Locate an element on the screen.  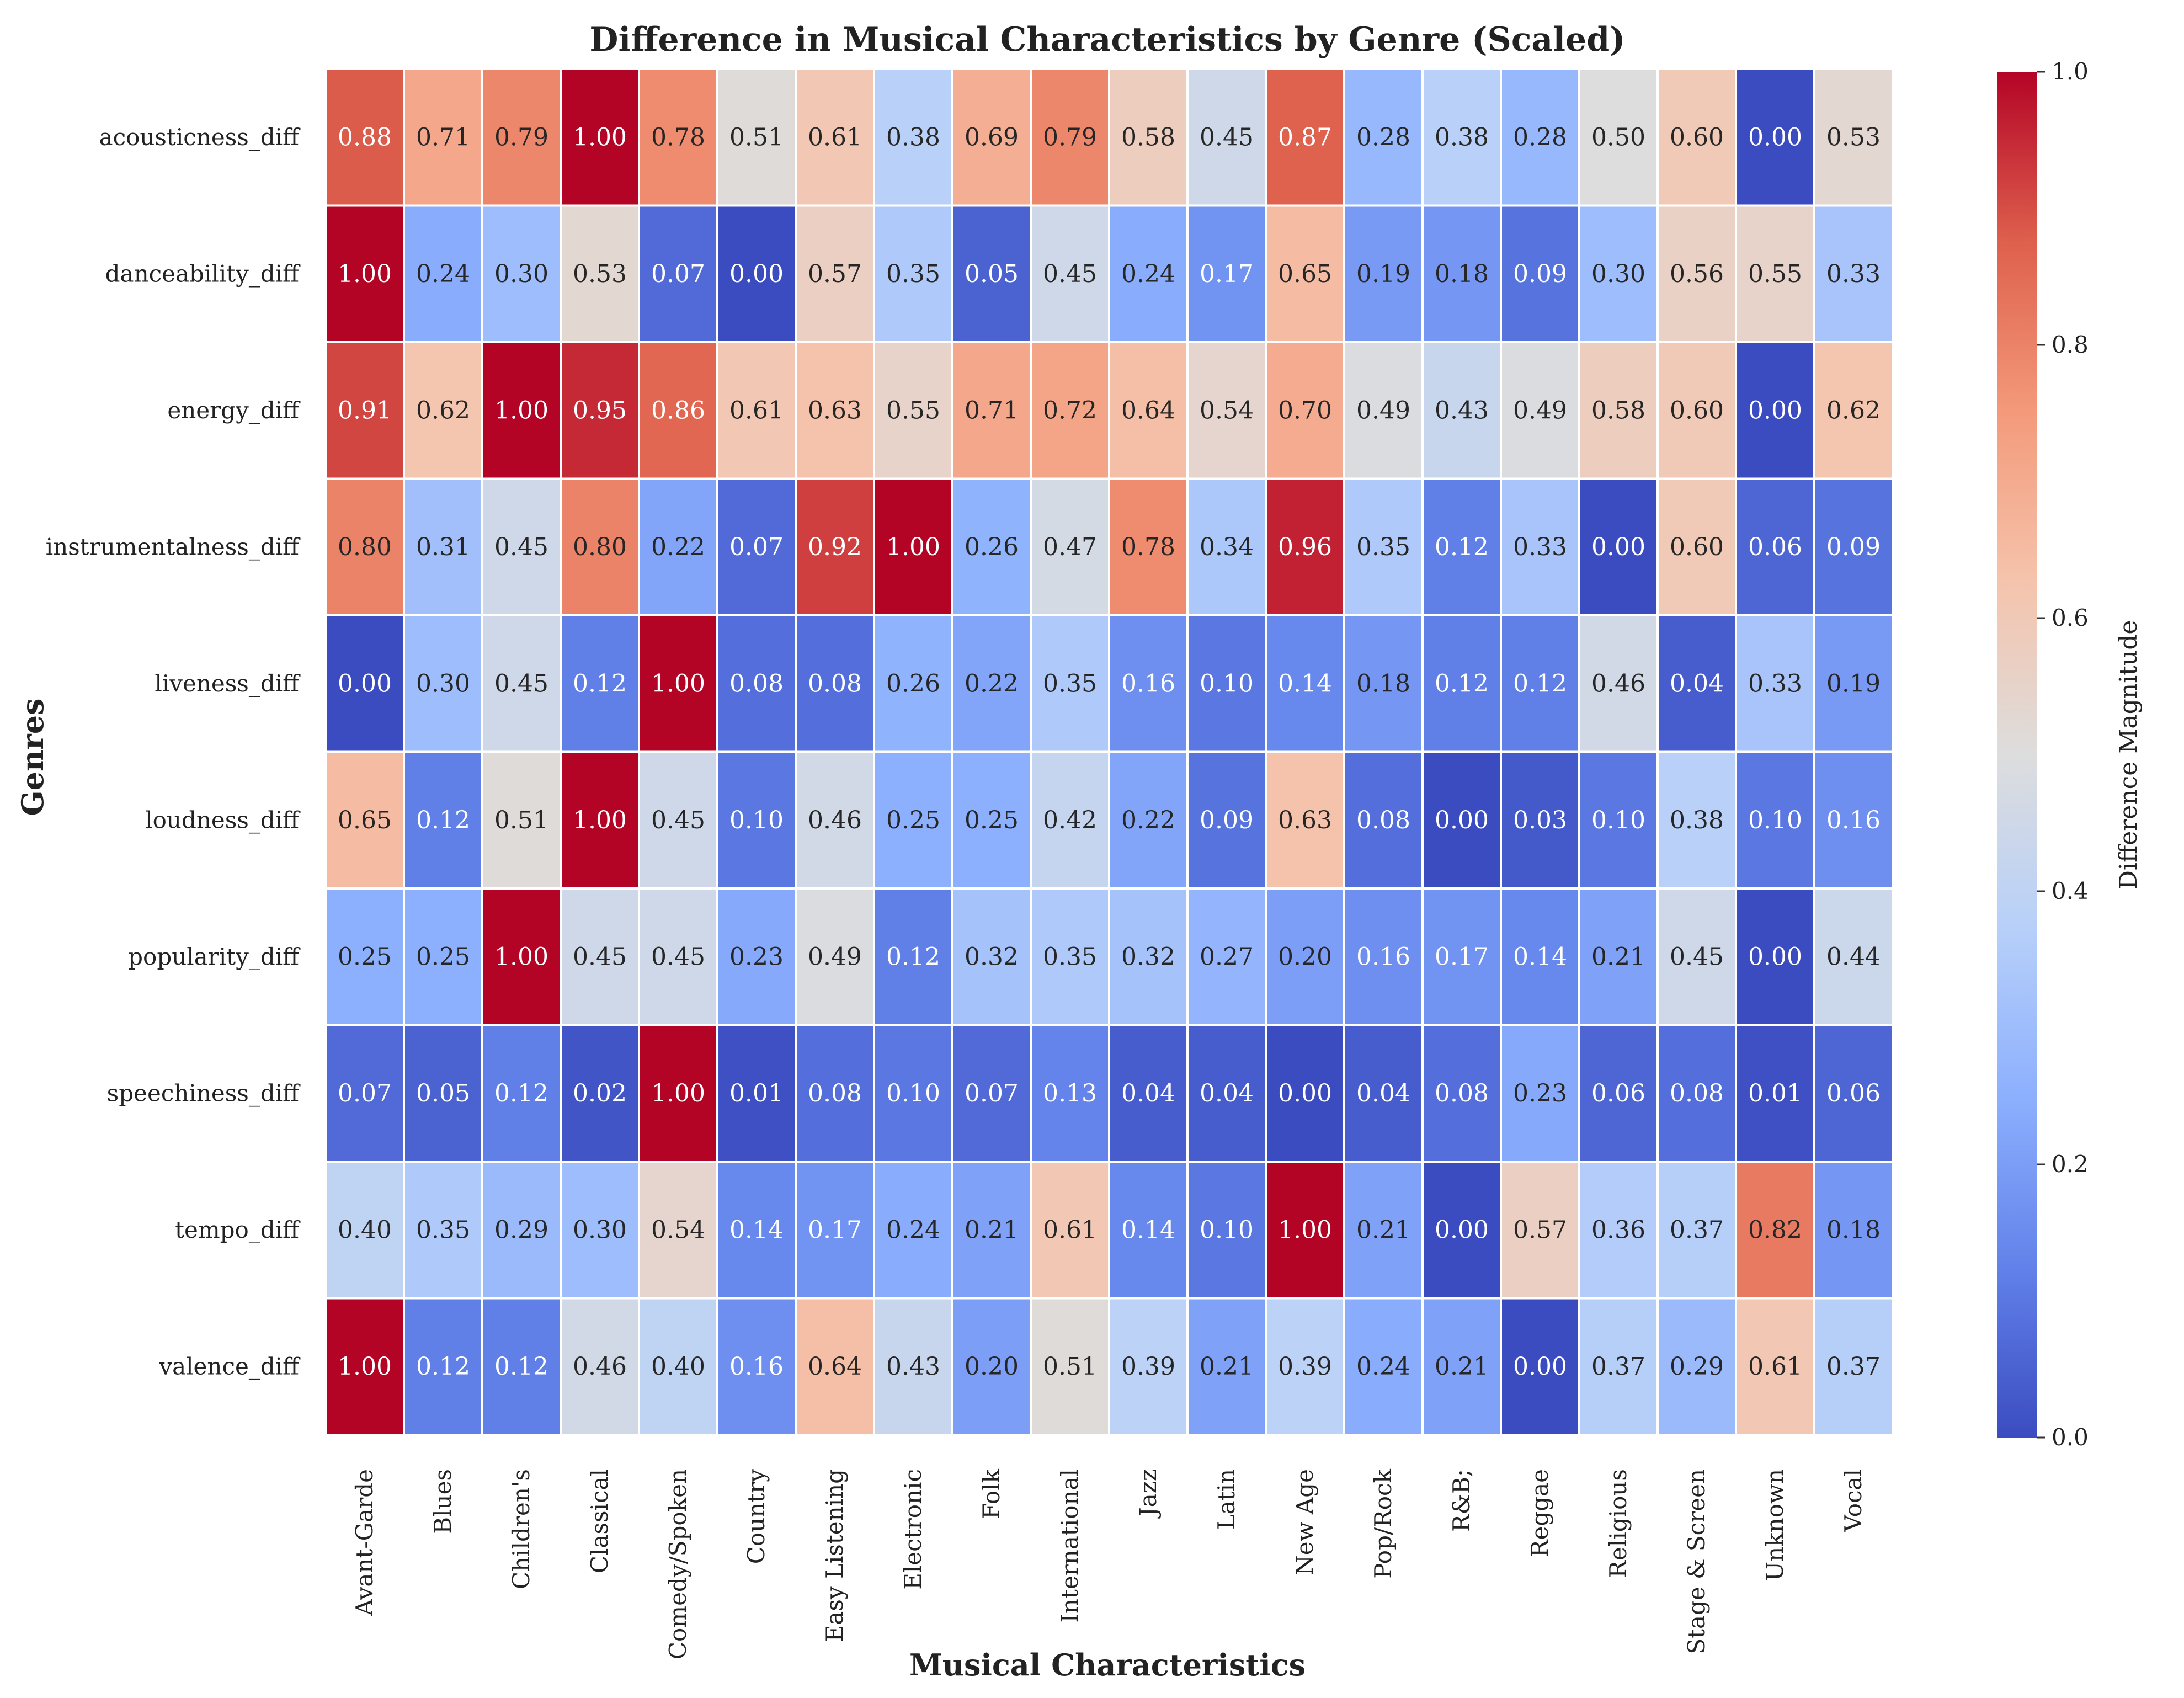
cell-value-label: 0.02 is located at coordinates (600, 1093).